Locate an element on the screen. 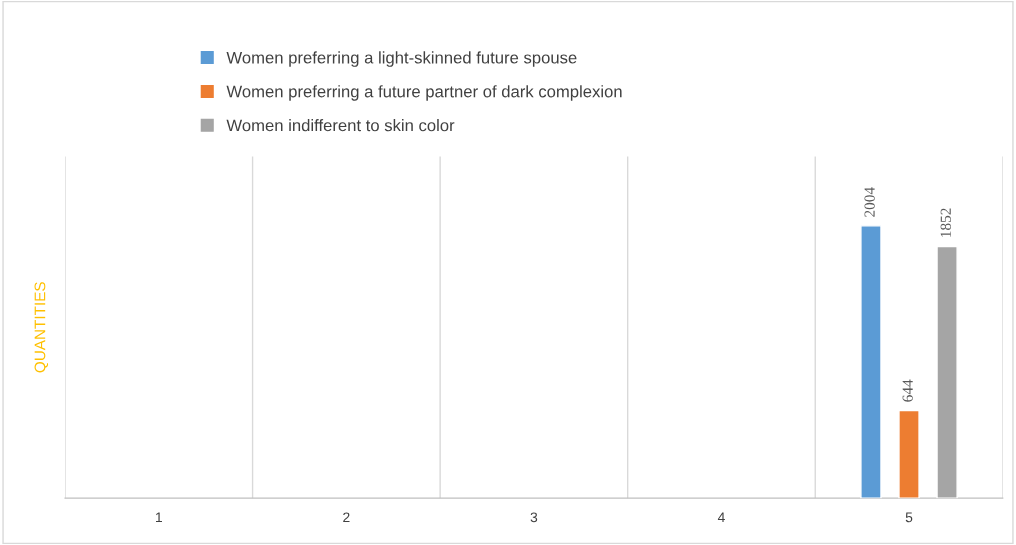  data-label: 2004 is located at coordinates (869, 202).